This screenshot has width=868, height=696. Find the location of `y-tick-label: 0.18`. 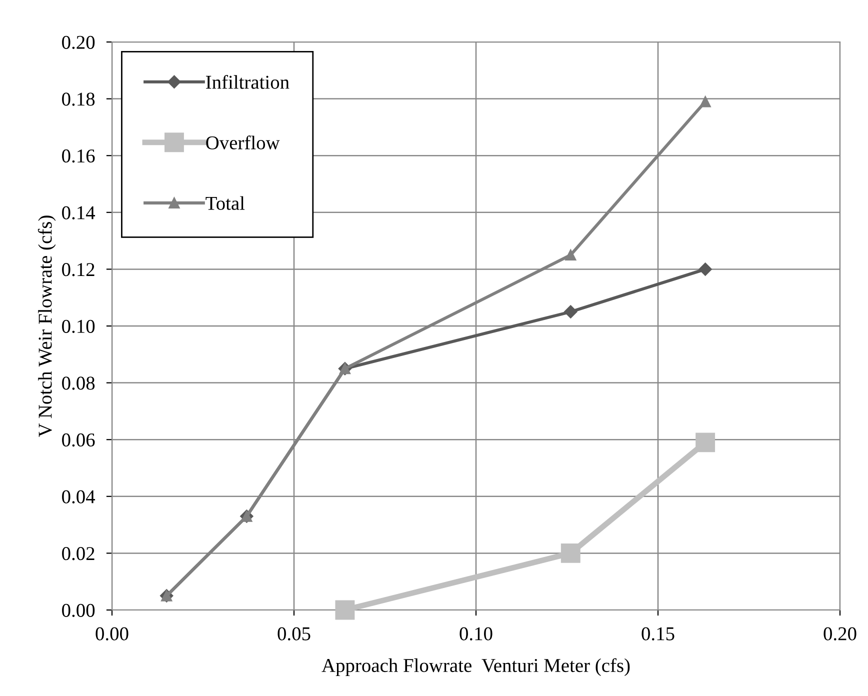

y-tick-label: 0.18 is located at coordinates (78, 99).